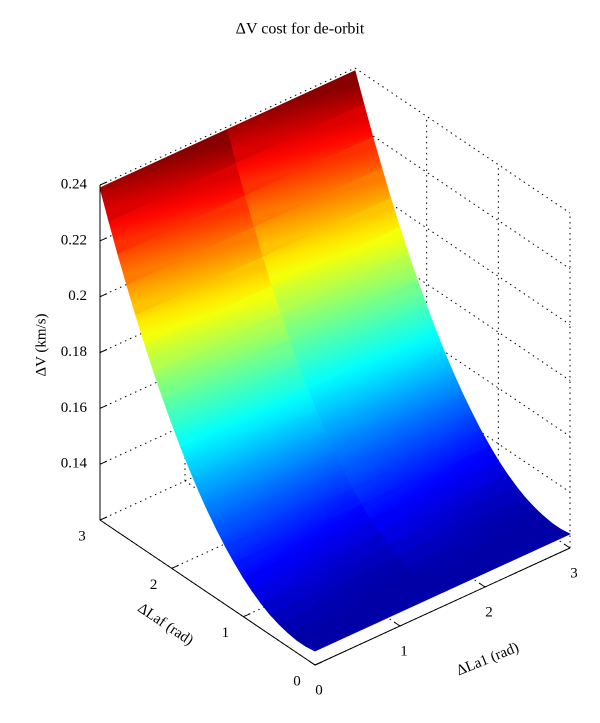  What do you see at coordinates (74, 464) in the screenshot?
I see `z-tick-label: 0.14` at bounding box center [74, 464].